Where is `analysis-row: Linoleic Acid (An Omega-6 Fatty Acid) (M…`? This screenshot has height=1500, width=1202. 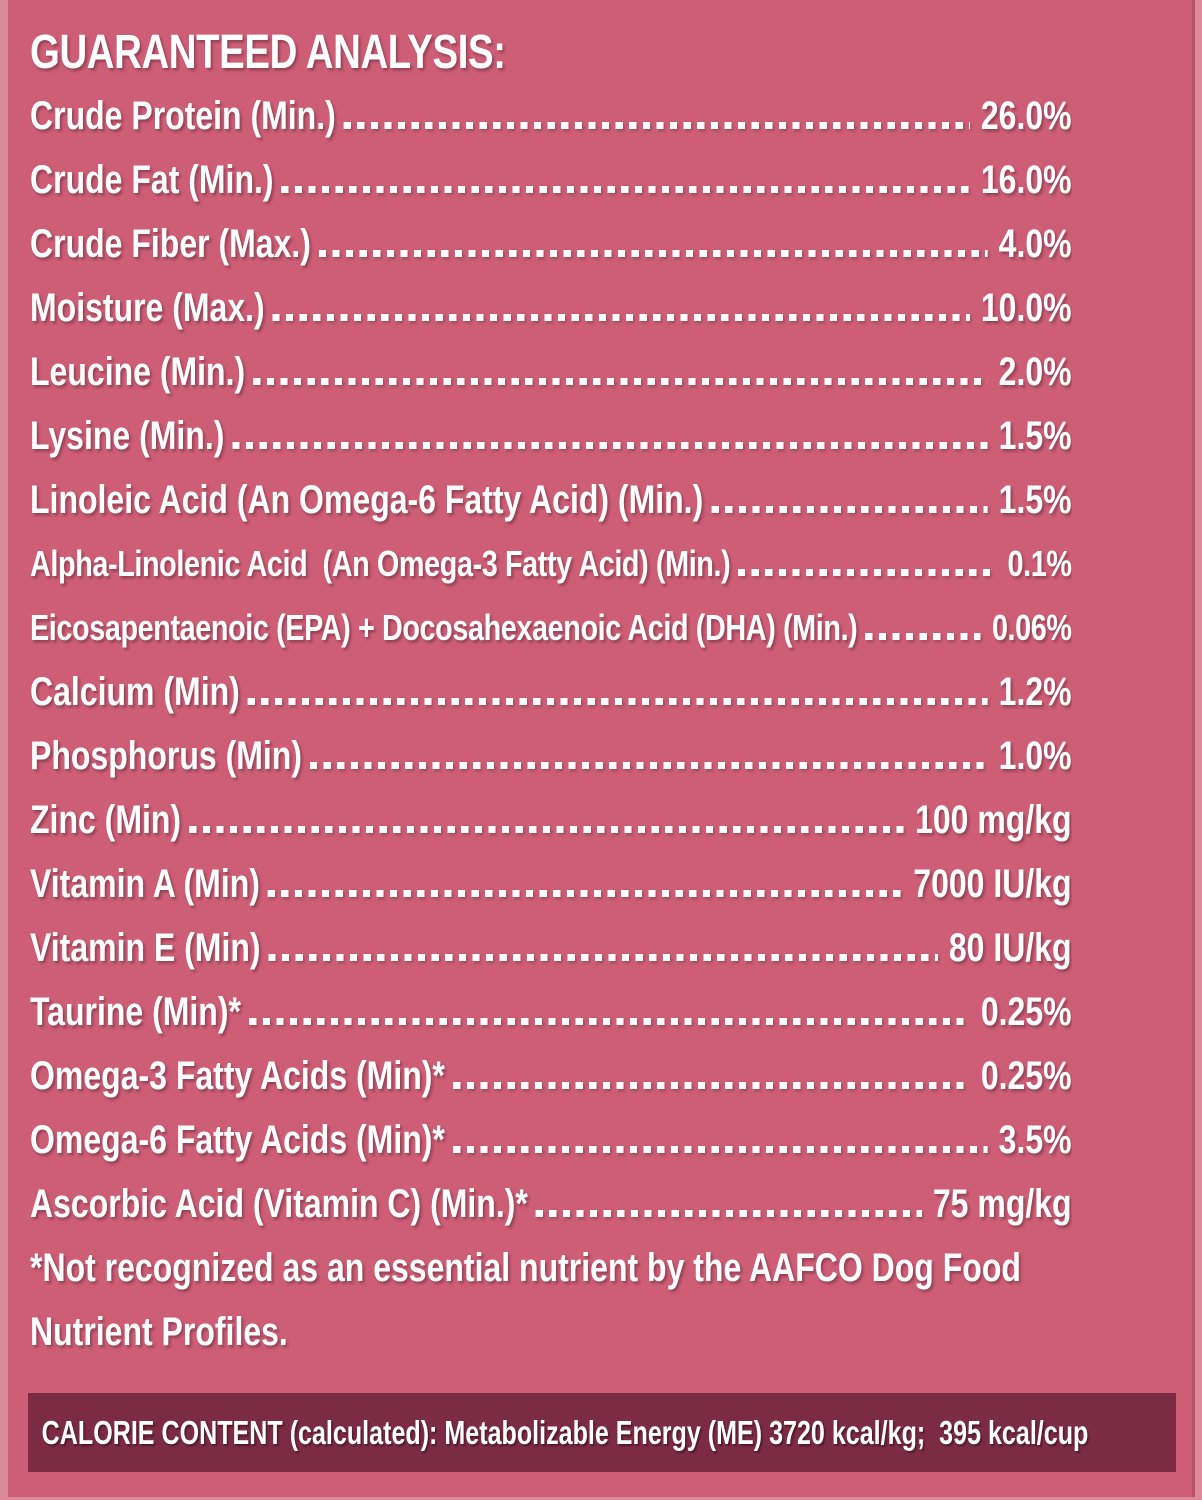
analysis-row: Linoleic Acid (An Omega-6 Fatty Acid) (M… is located at coordinates (551, 500).